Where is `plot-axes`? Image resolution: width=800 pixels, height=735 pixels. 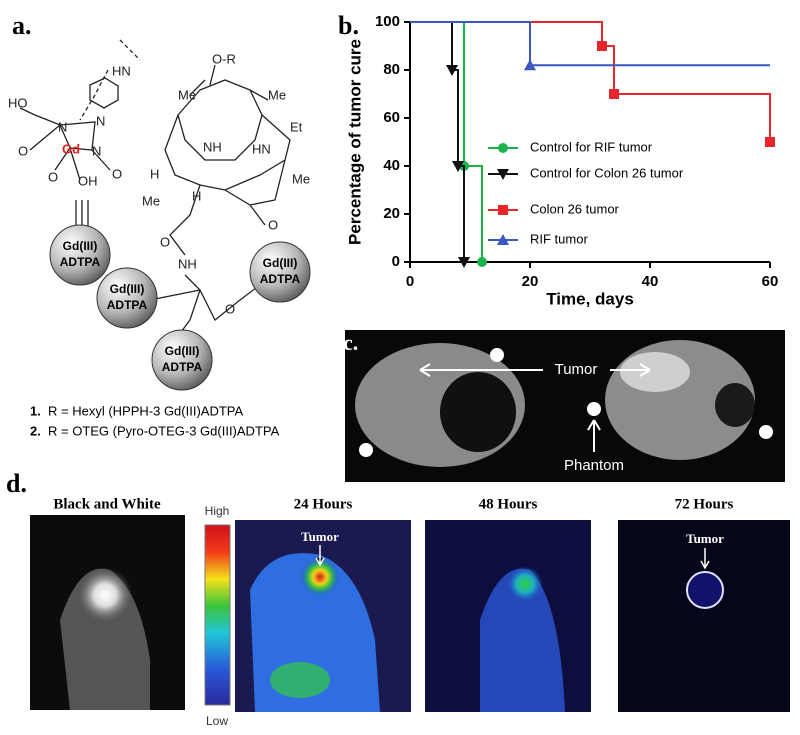
plot-axes is located at coordinates (589, 142).